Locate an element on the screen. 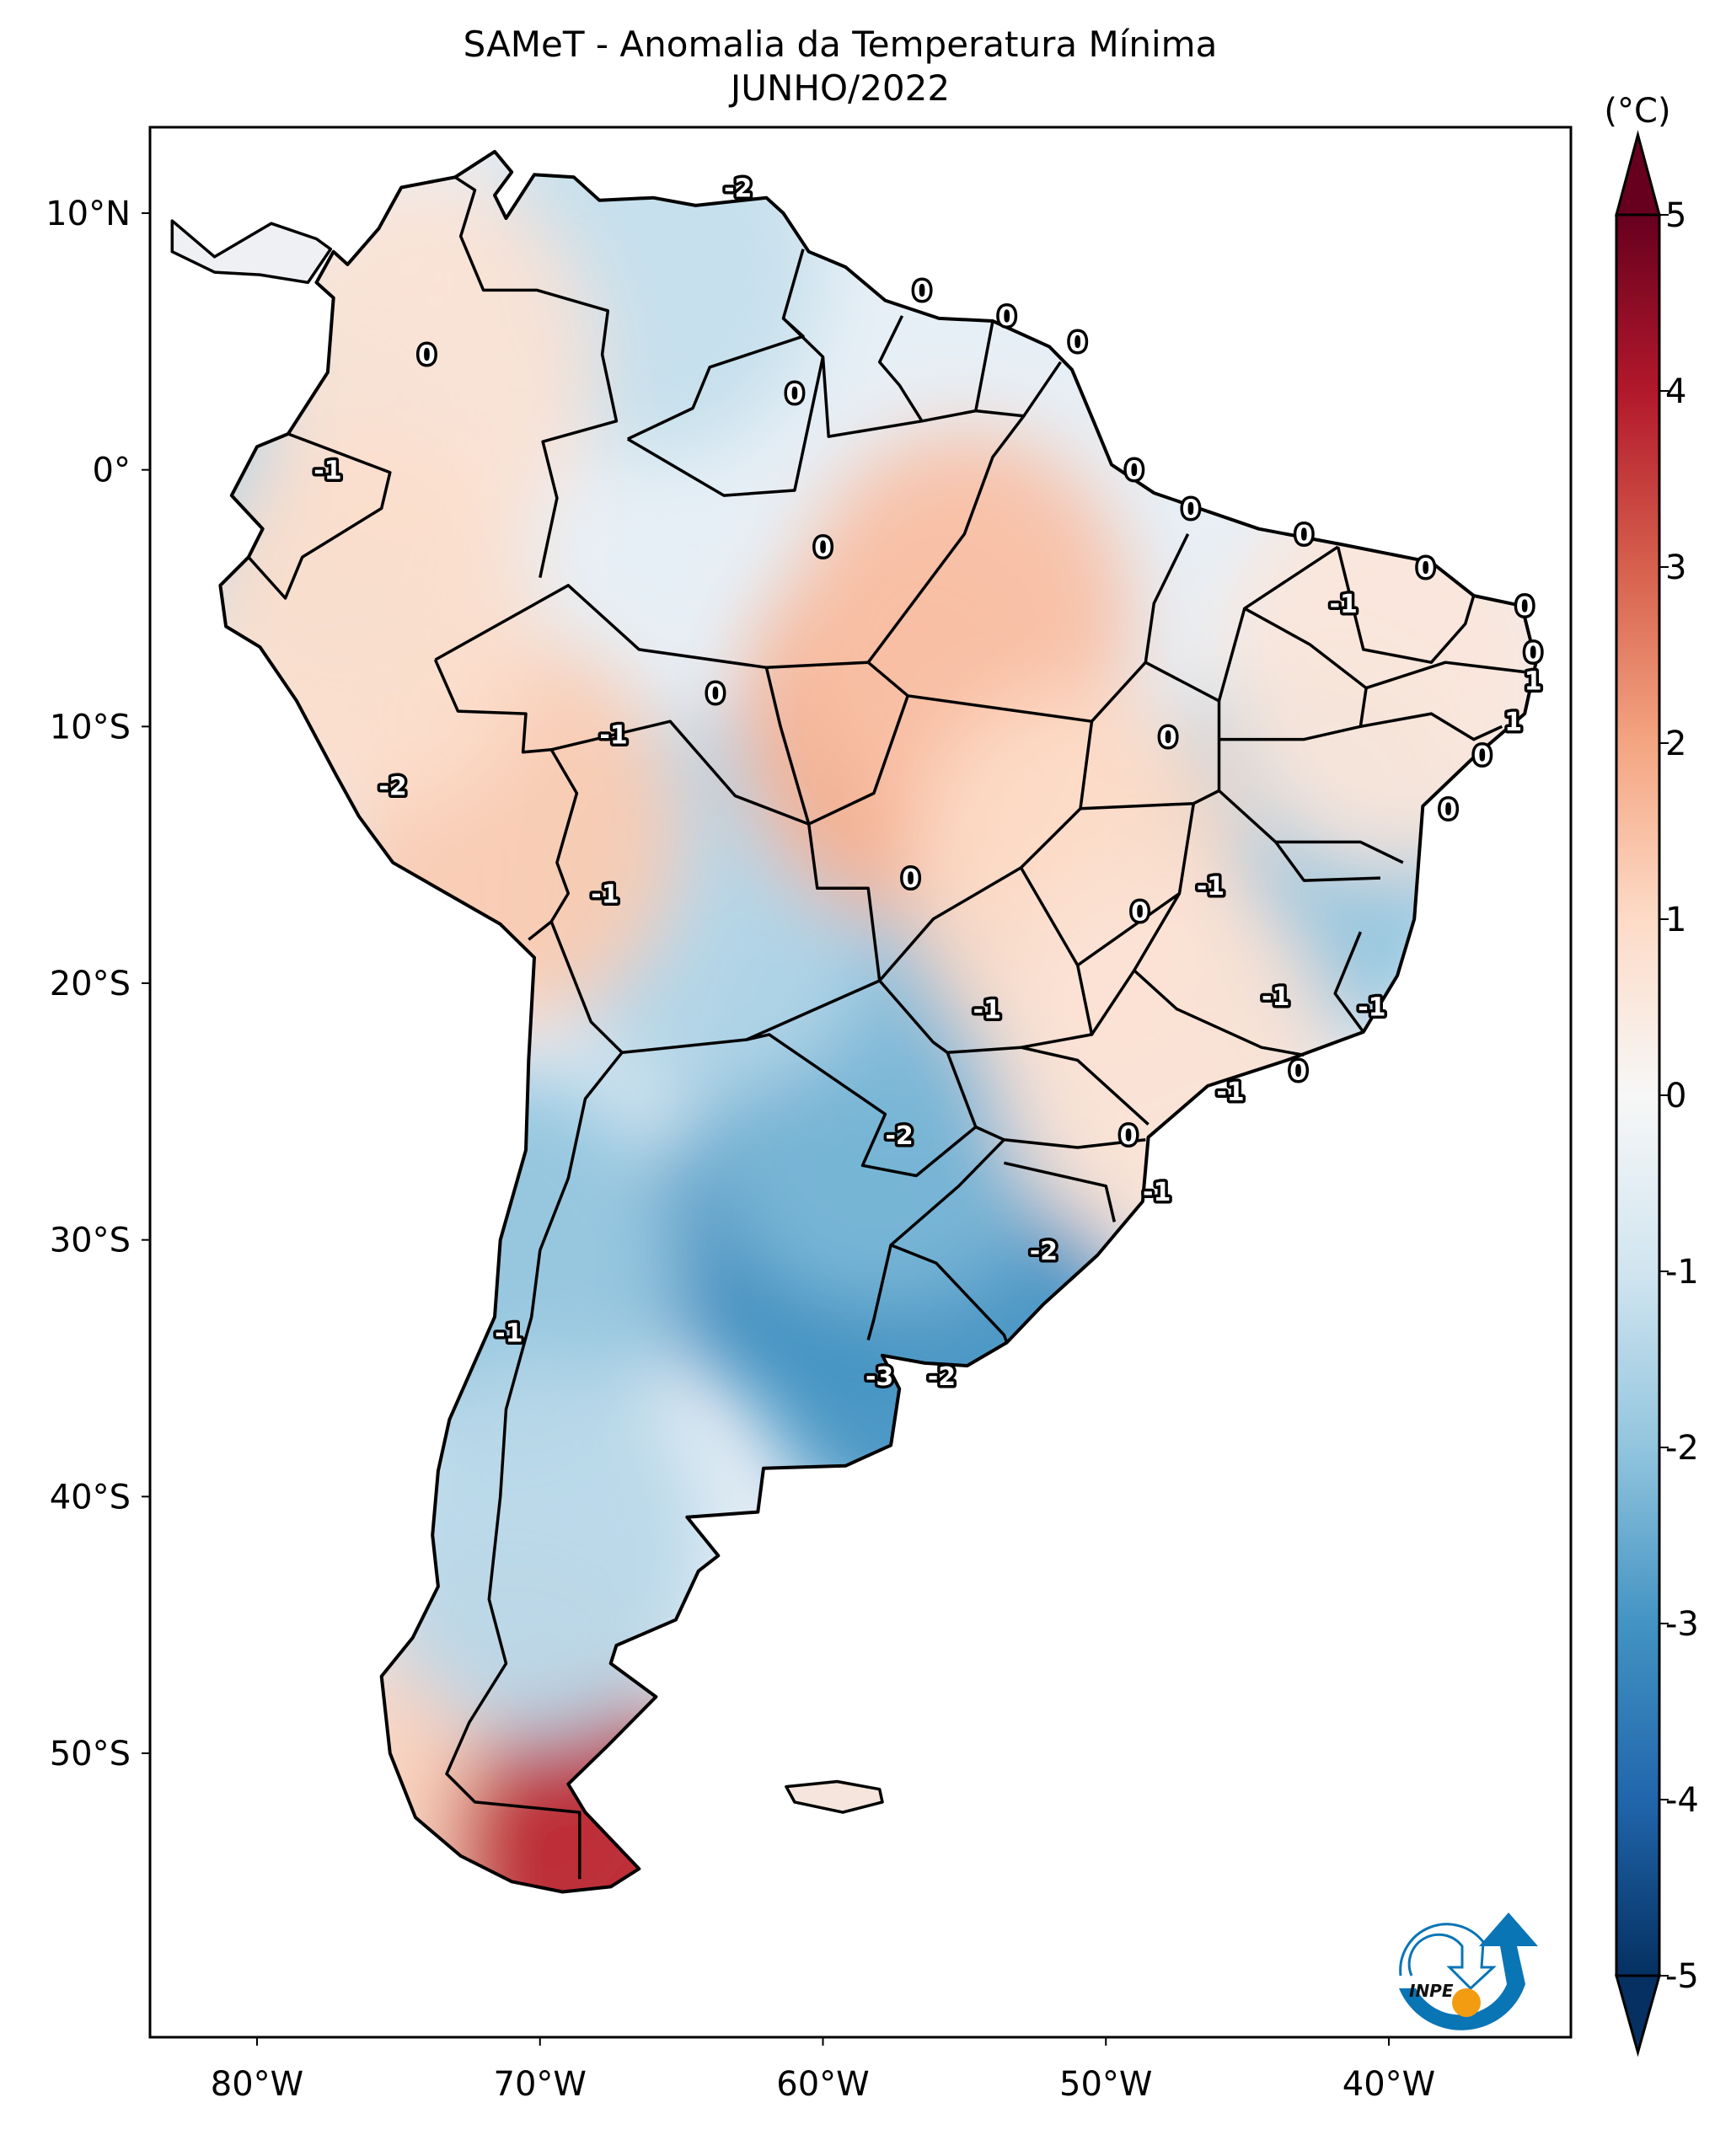 The image size is (1731, 2156). x-axis: 80°W 70°W 60°W 50°W 40°W is located at coordinates (823, 2070).